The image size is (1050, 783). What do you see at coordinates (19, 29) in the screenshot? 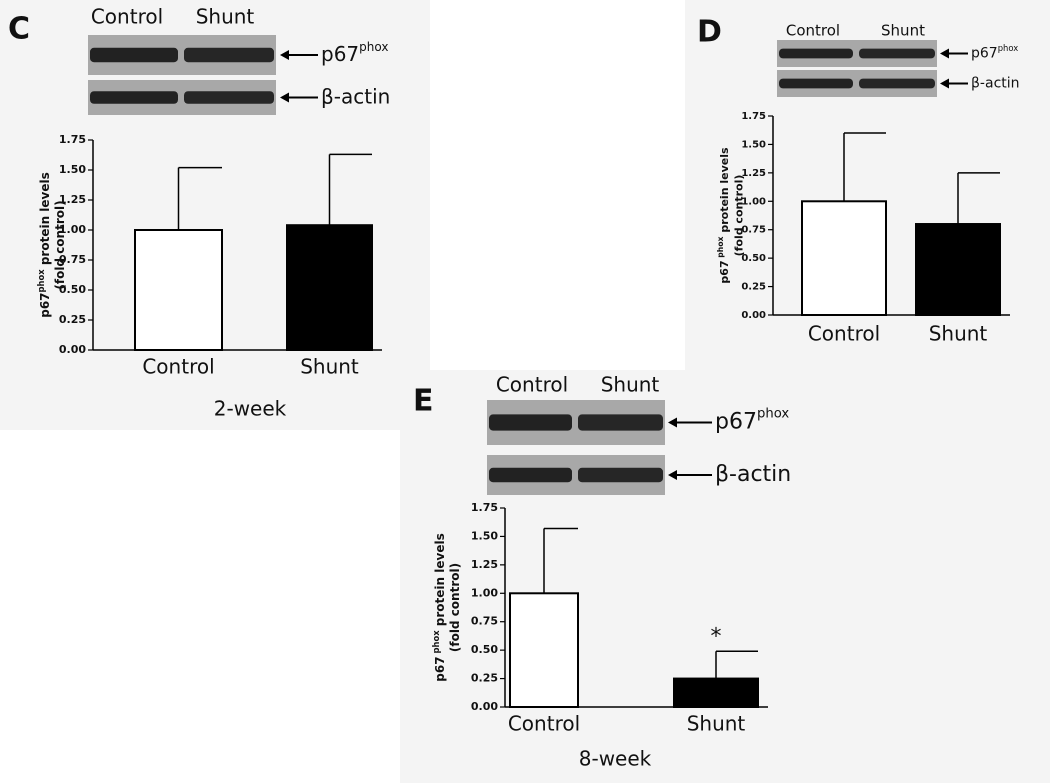
I see `panel-letter: C` at bounding box center [19, 29].